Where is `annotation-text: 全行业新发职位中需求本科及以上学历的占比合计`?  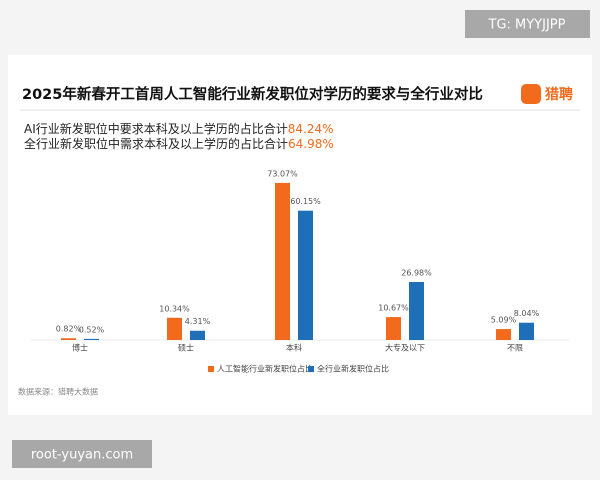 annotation-text: 全行业新发职位中需求本科及以上学历的占比合计 is located at coordinates (156, 143).